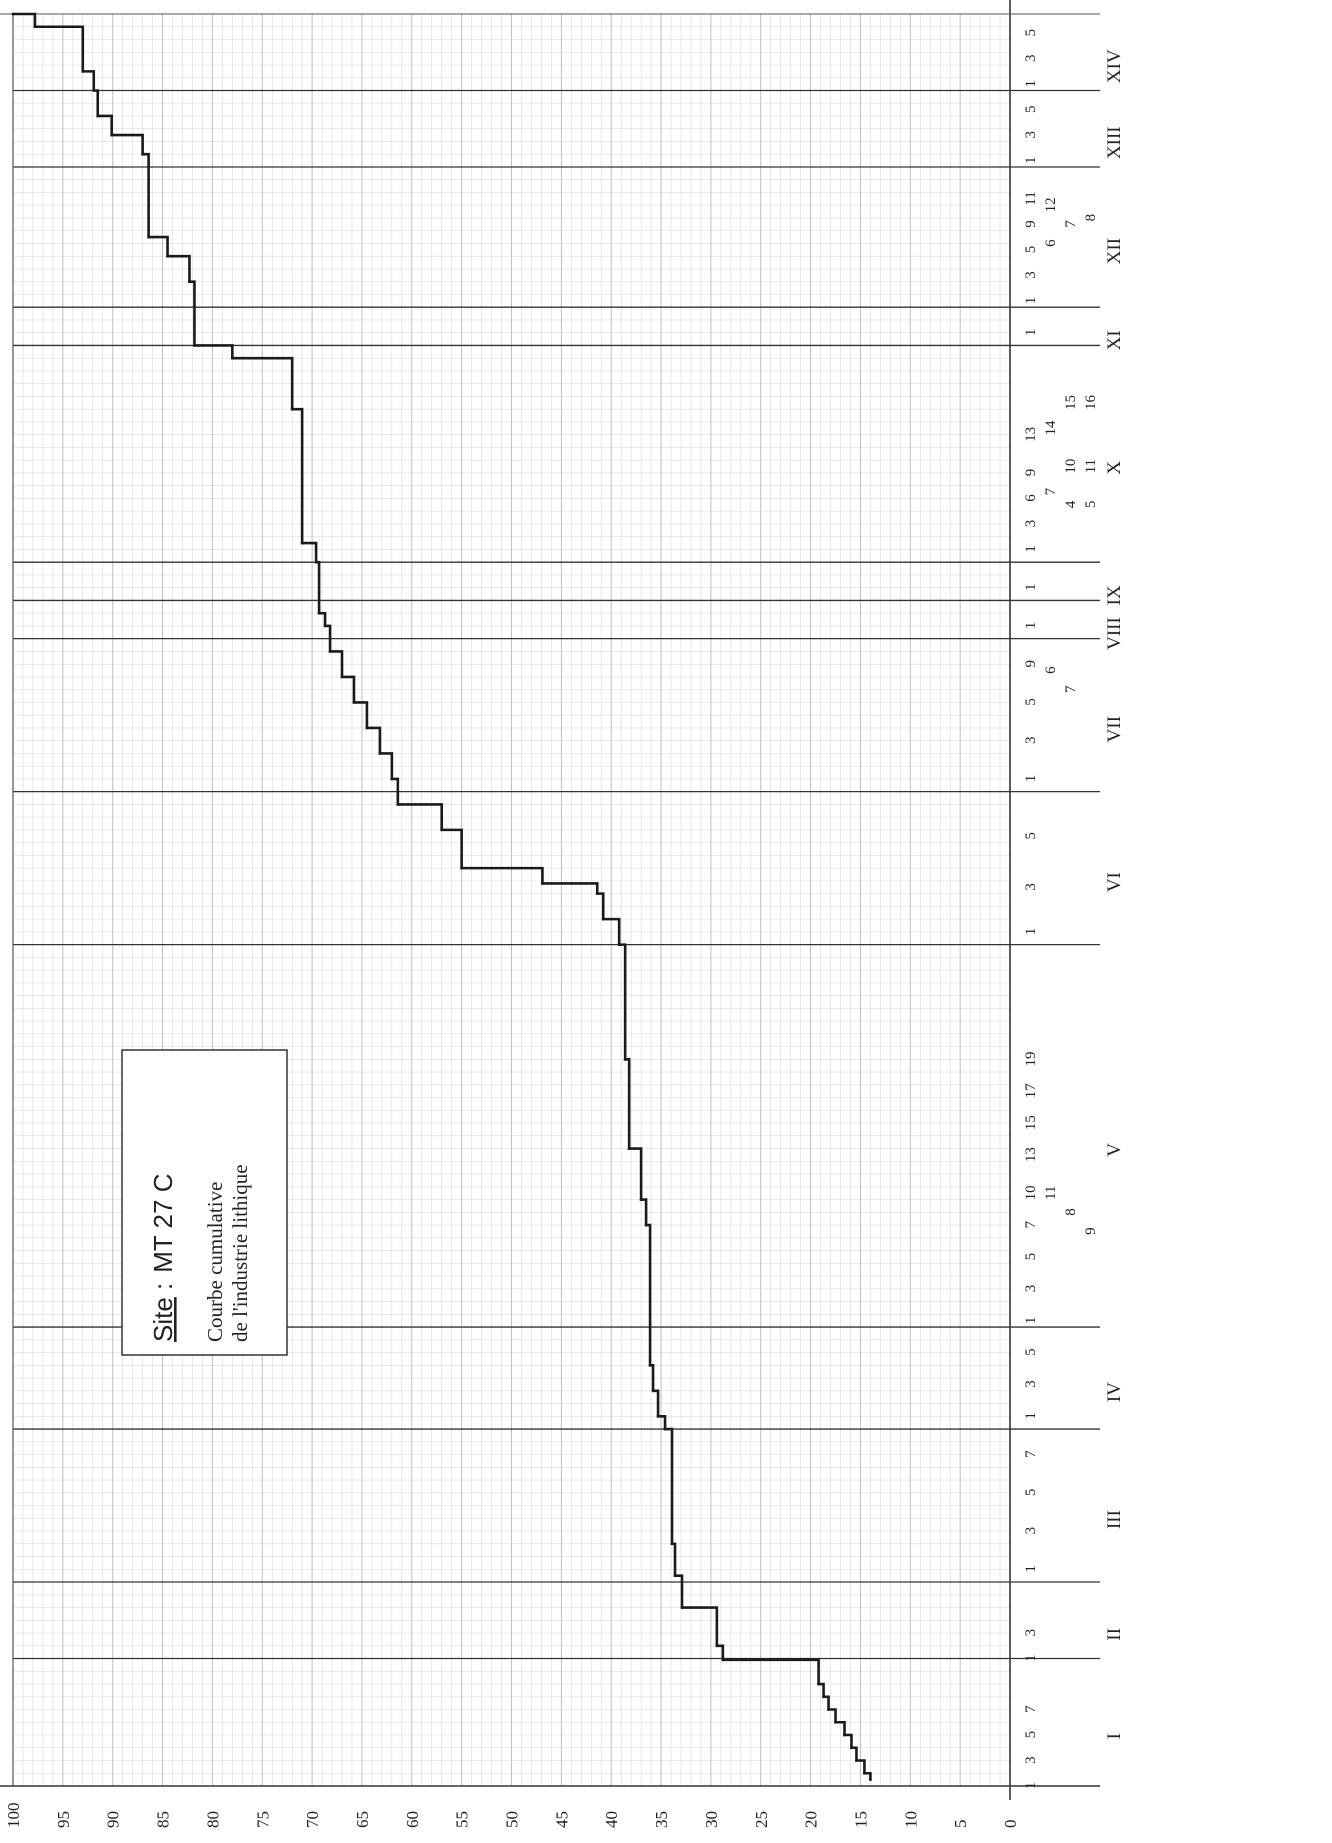  What do you see at coordinates (1031, 434) in the screenshot?
I see `sub-tick-label-group: 13` at bounding box center [1031, 434].